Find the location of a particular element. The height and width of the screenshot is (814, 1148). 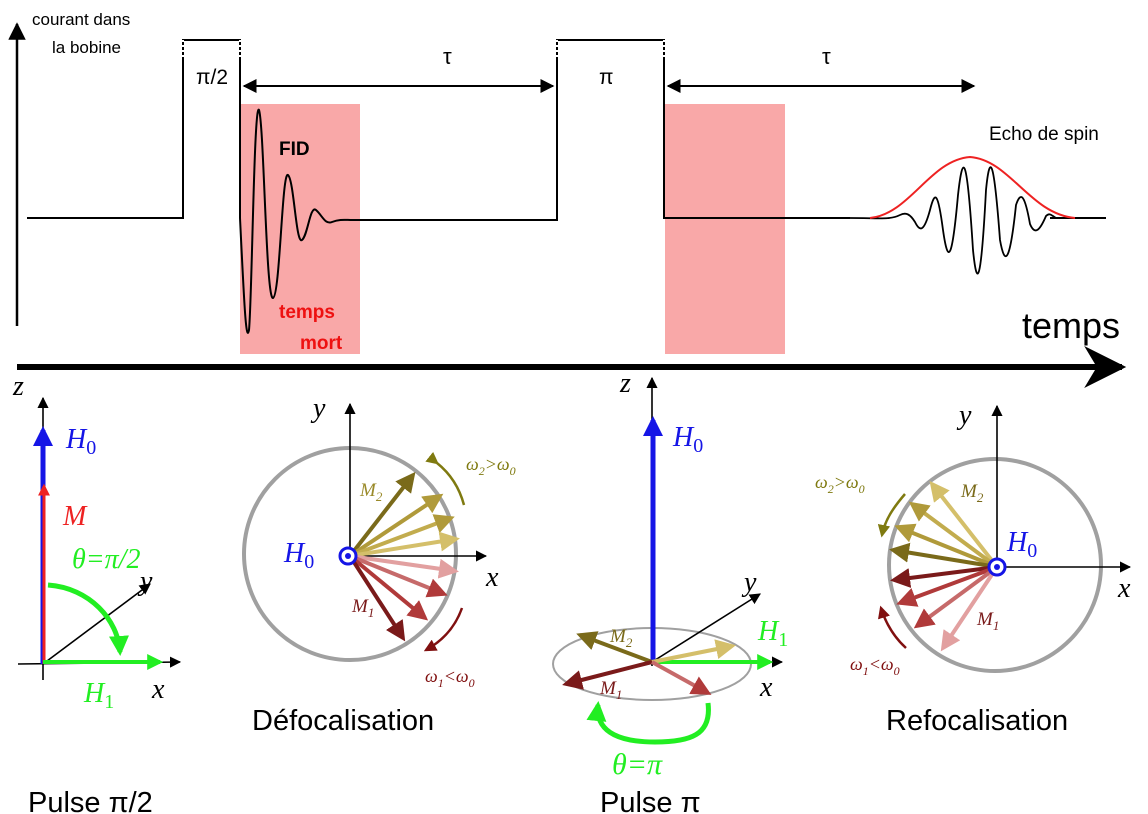

panel-pulse-half: z x y H0 M θ=π/2 H1 Pulse π/2 is located at coordinates (97, 592).